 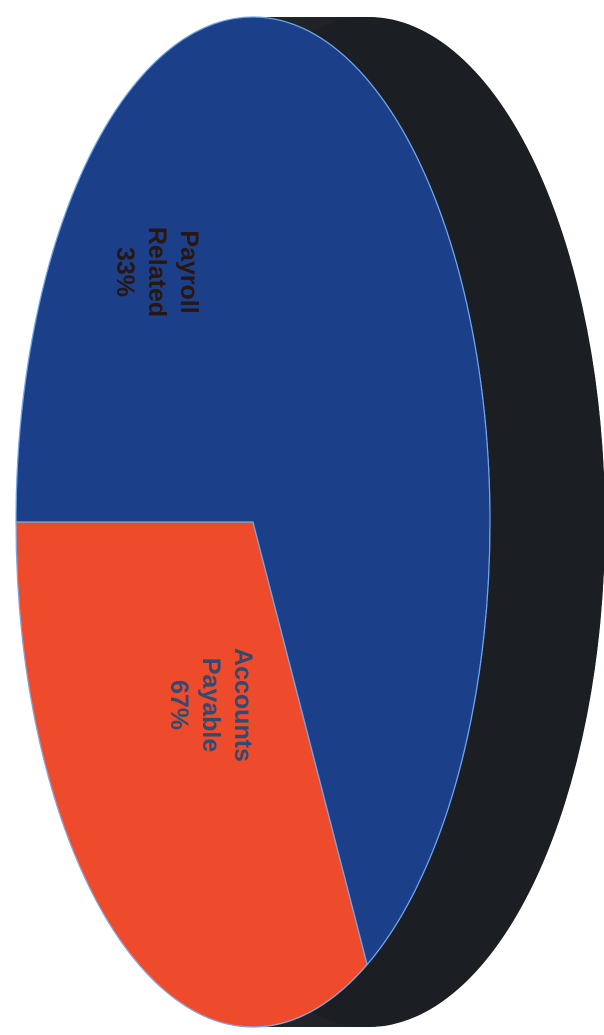 What do you see at coordinates (211, 705) in the screenshot?
I see `data-label-accounts-payable-line-2: Payable` at bounding box center [211, 705].